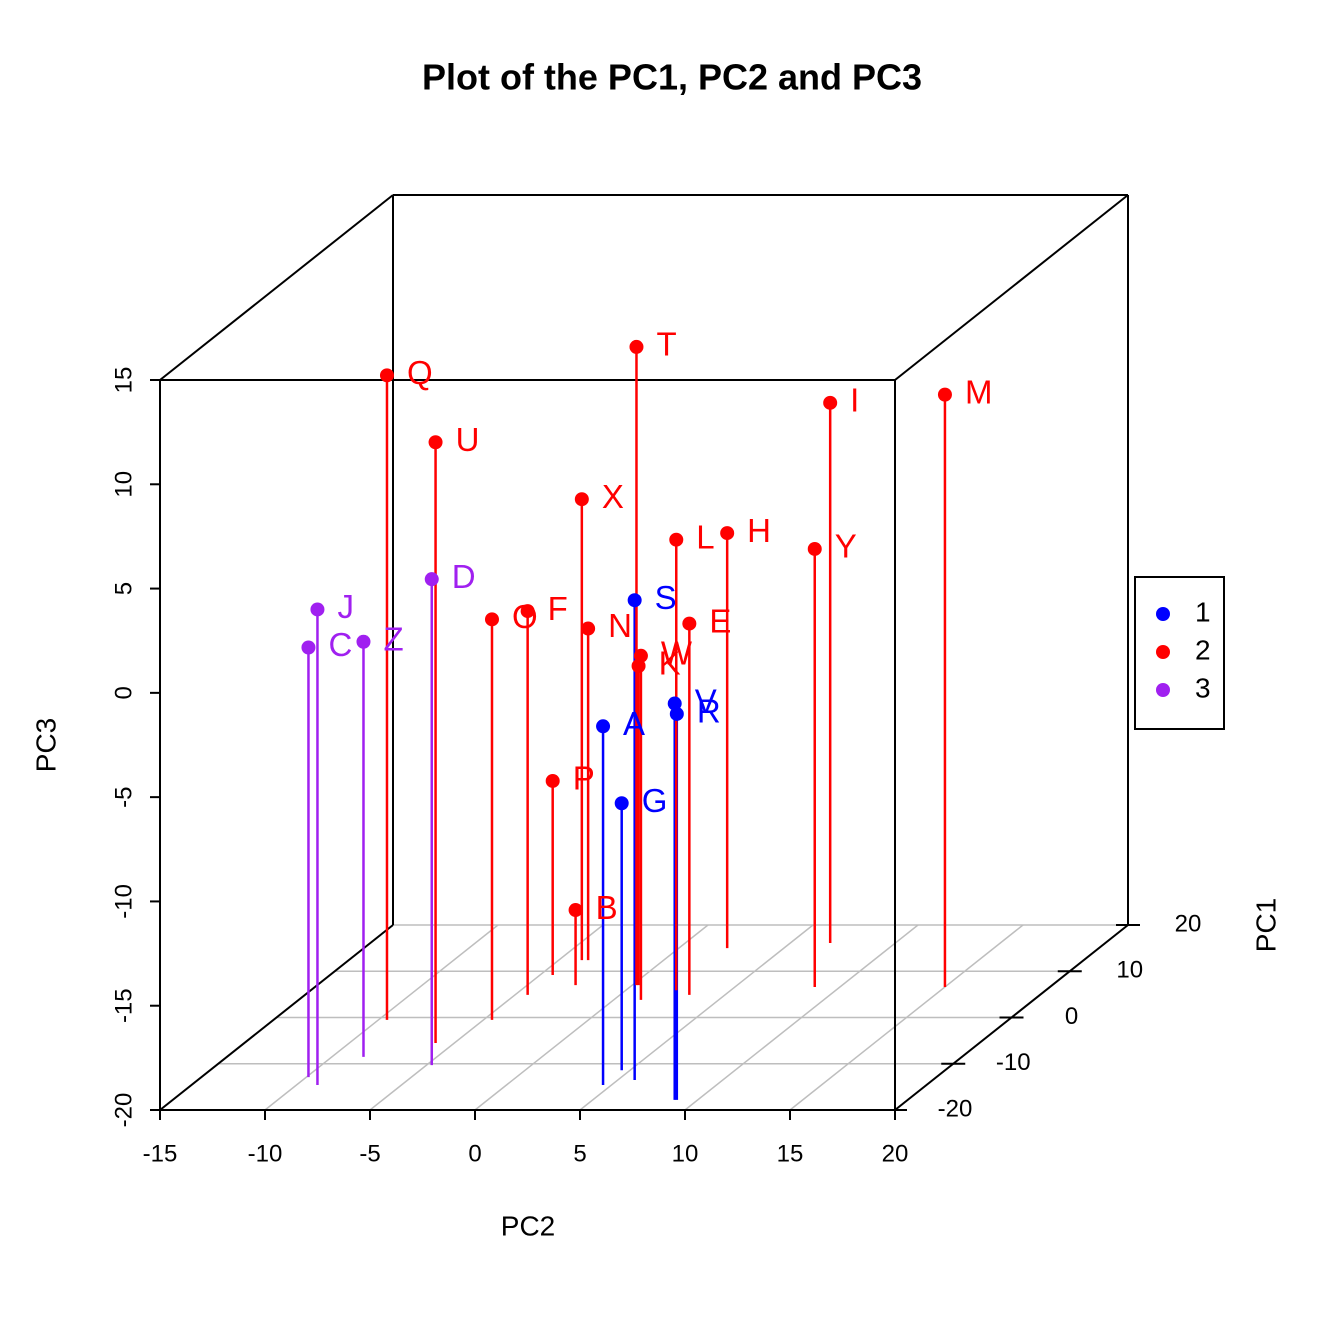 The height and width of the screenshot is (1344, 1344). Describe the element at coordinates (584, 778) in the screenshot. I see `point-label: P` at that location.